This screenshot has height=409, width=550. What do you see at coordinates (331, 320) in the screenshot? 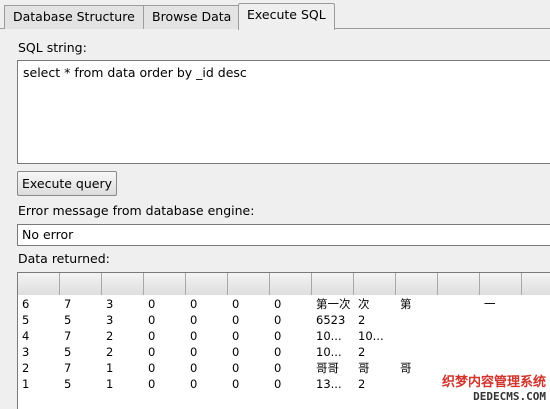
I see `table-cell: 6523` at bounding box center [331, 320].